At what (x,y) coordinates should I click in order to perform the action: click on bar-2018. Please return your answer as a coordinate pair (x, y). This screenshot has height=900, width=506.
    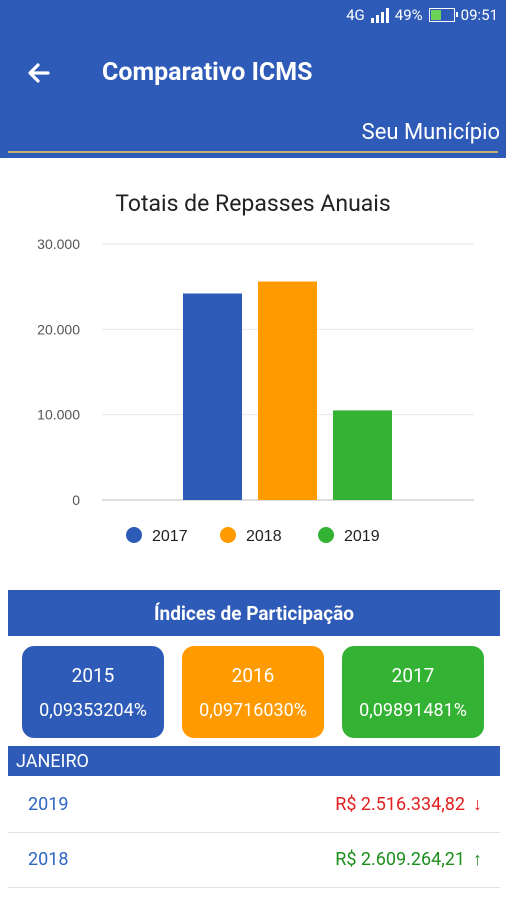
    Looking at the image, I should click on (287, 390).